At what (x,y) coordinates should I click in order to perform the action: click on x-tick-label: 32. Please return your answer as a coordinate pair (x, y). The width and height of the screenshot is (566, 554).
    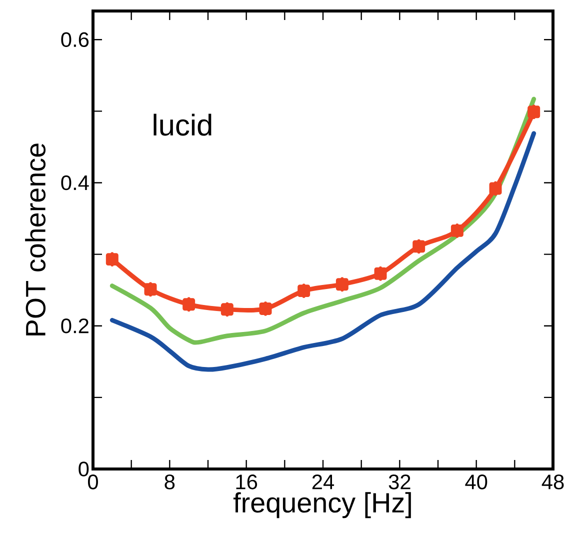
    Looking at the image, I should click on (399, 482).